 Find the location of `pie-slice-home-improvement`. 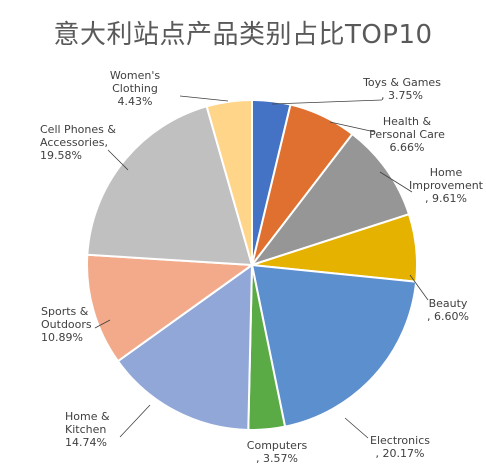

pie-slice-home-improvement is located at coordinates (330, 199).